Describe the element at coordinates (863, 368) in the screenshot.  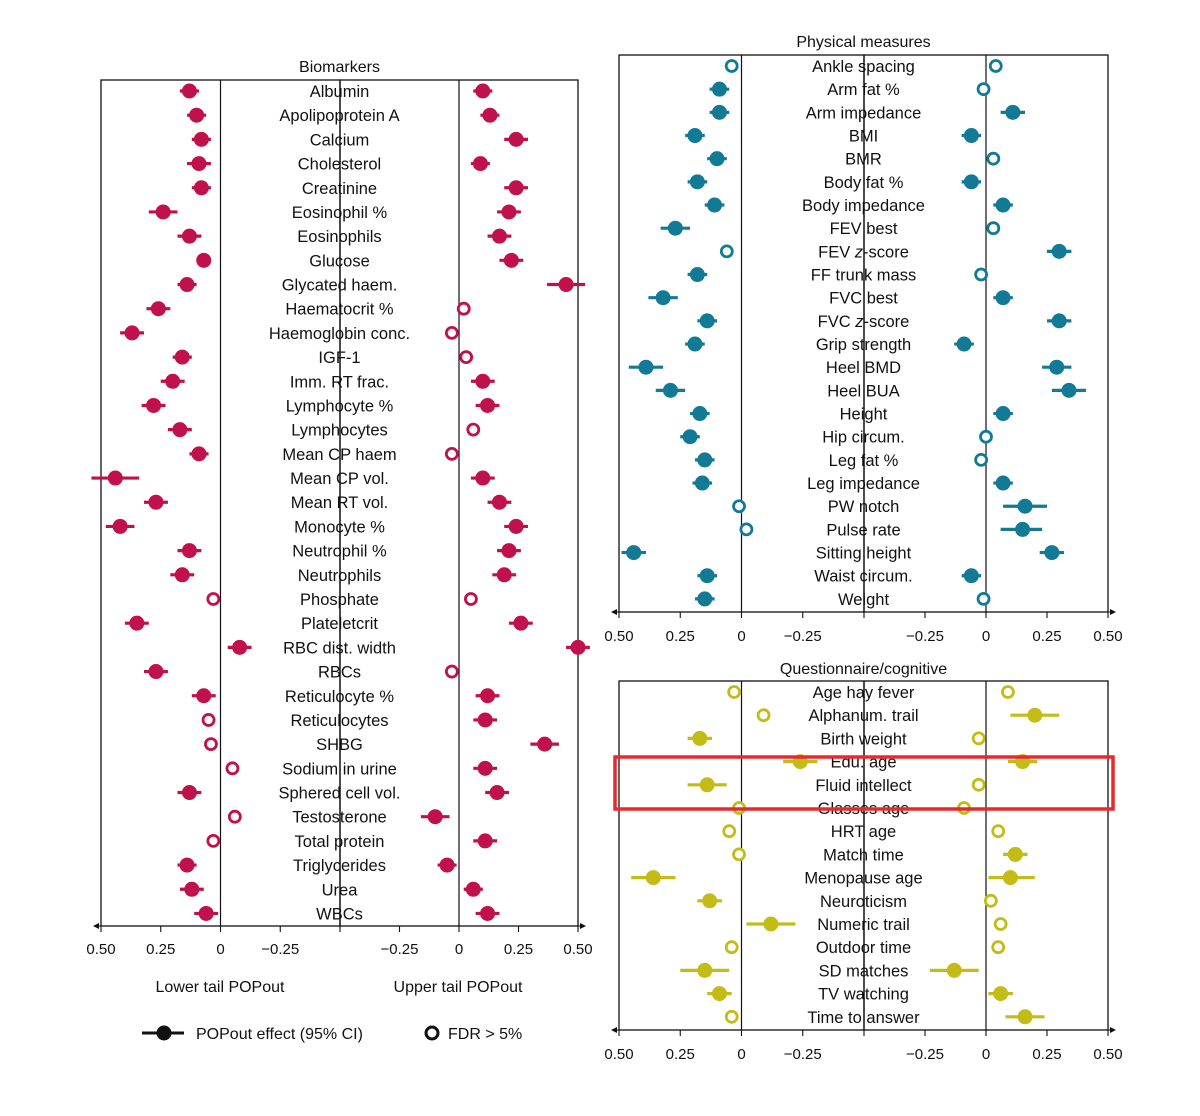
I see `row-label: Heel BMD` at that location.